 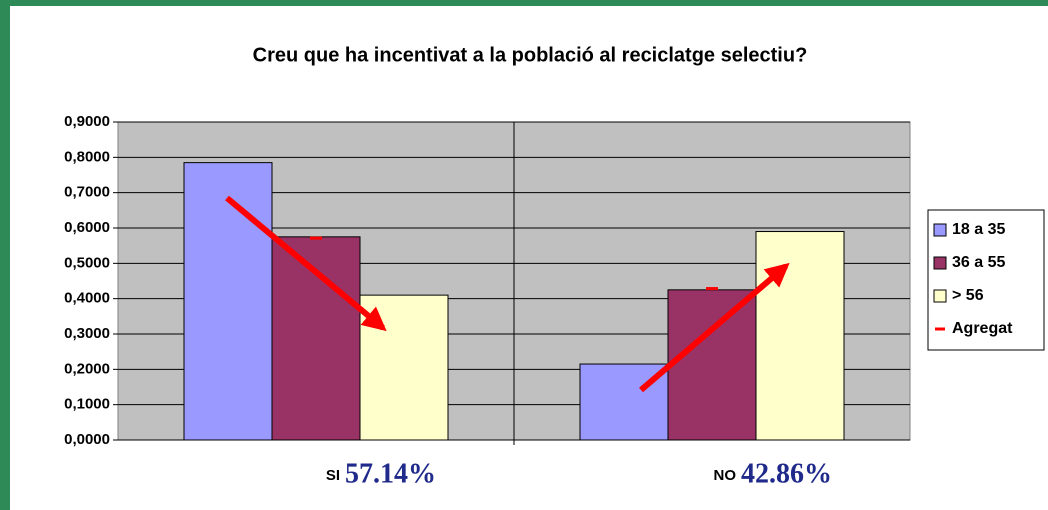 I want to click on x-tick-label: NO, so click(x=725, y=475).